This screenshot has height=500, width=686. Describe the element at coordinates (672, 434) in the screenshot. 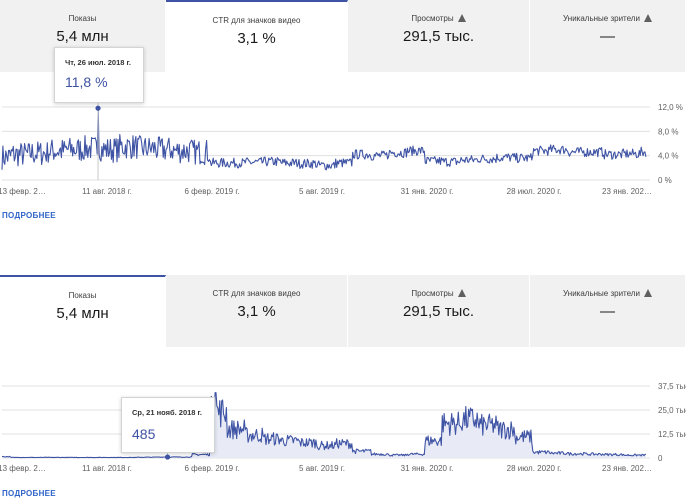

I see `y-axis-tick-label: 12,5 тыс.` at that location.